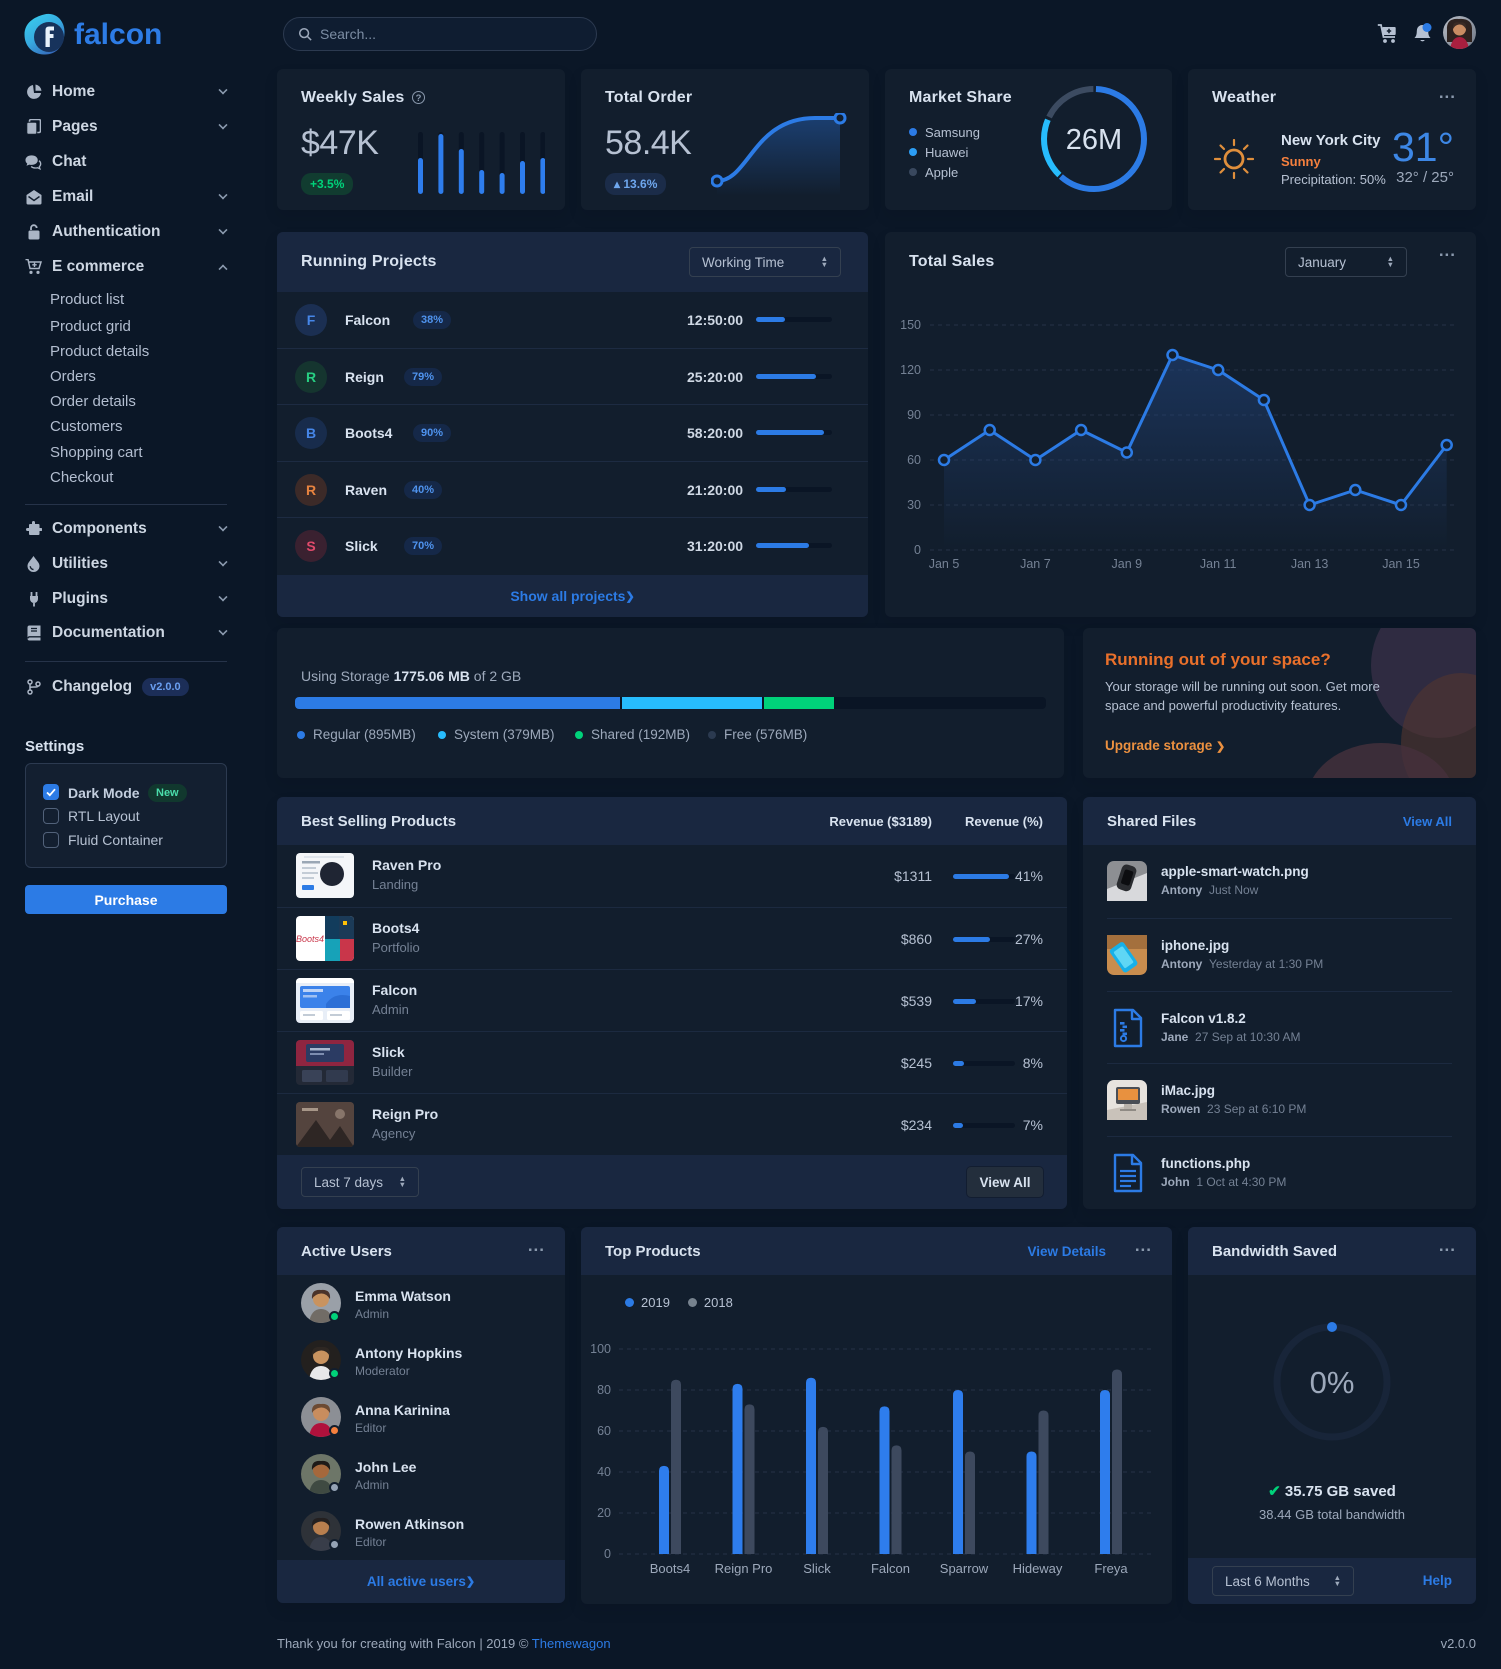 The width and height of the screenshot is (1501, 1669). I want to click on svg-text: Jan 9, so click(1127, 564).